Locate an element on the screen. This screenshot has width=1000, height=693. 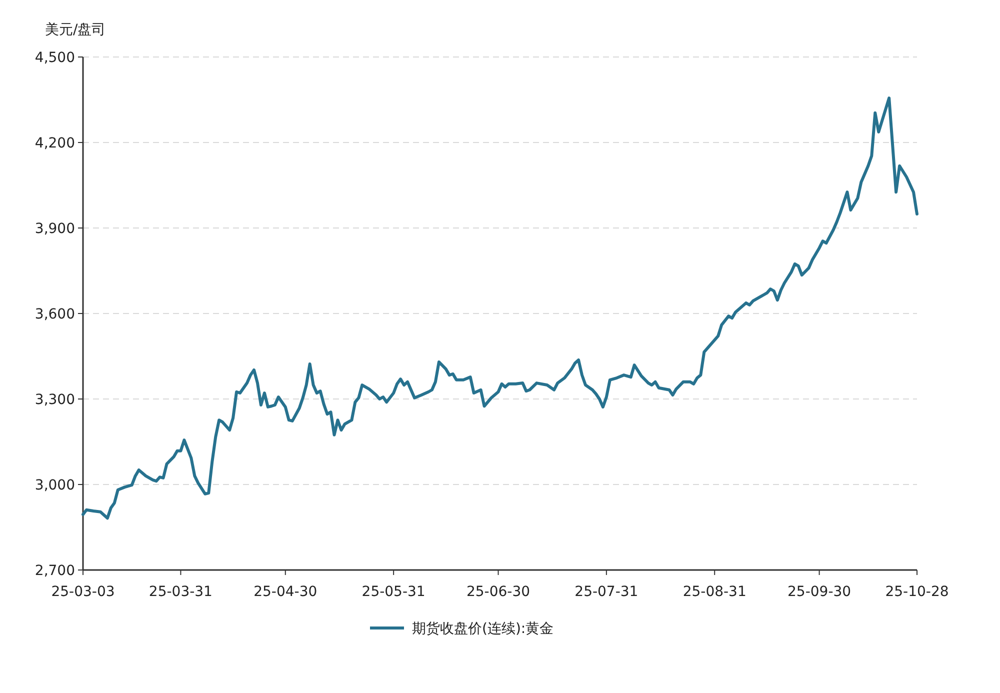
x-tick-label: 25-05-31 is located at coordinates (394, 592).